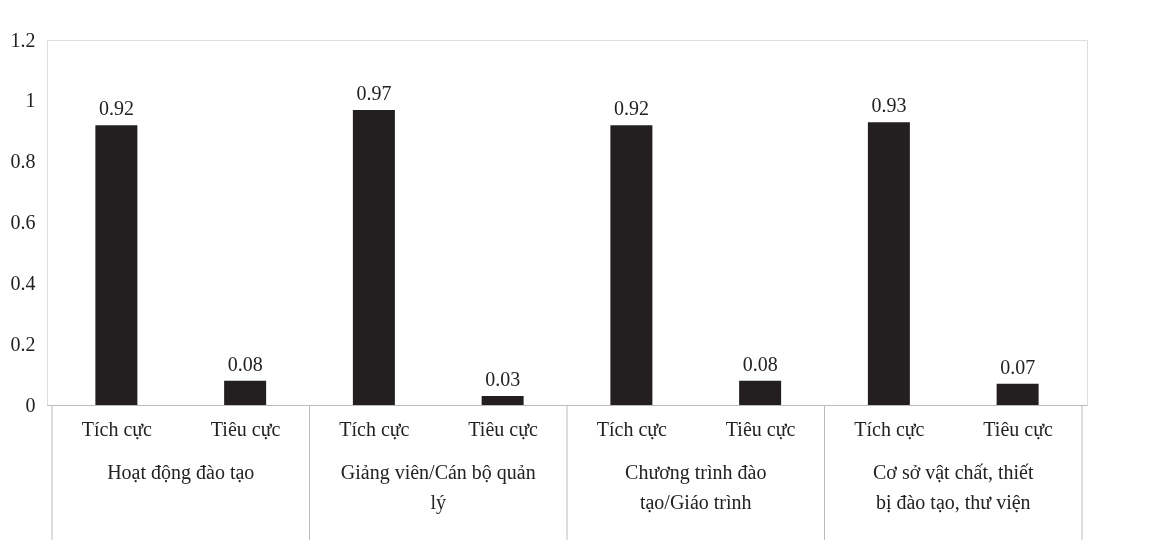 Image resolution: width=1150 pixels, height=552 pixels. I want to click on y-tick-label: 0, so click(30, 404).